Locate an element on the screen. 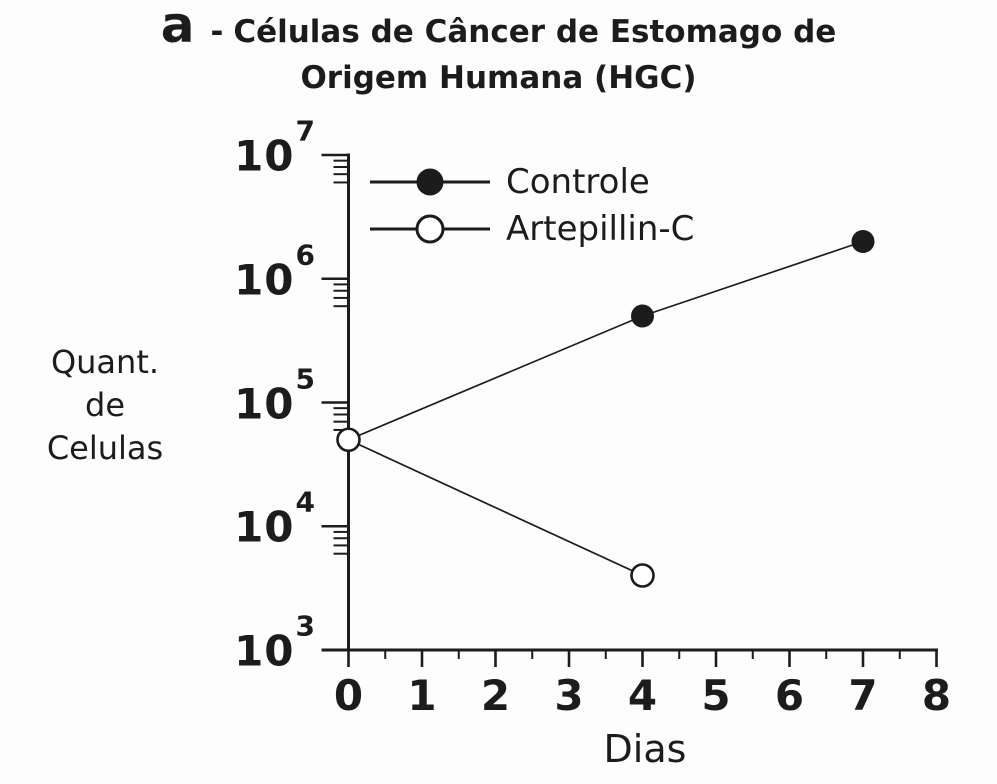 Image resolution: width=997 pixels, height=784 pixels. chart-title-line1: a - Células de Câncer de Estomago de is located at coordinates (498, 27).